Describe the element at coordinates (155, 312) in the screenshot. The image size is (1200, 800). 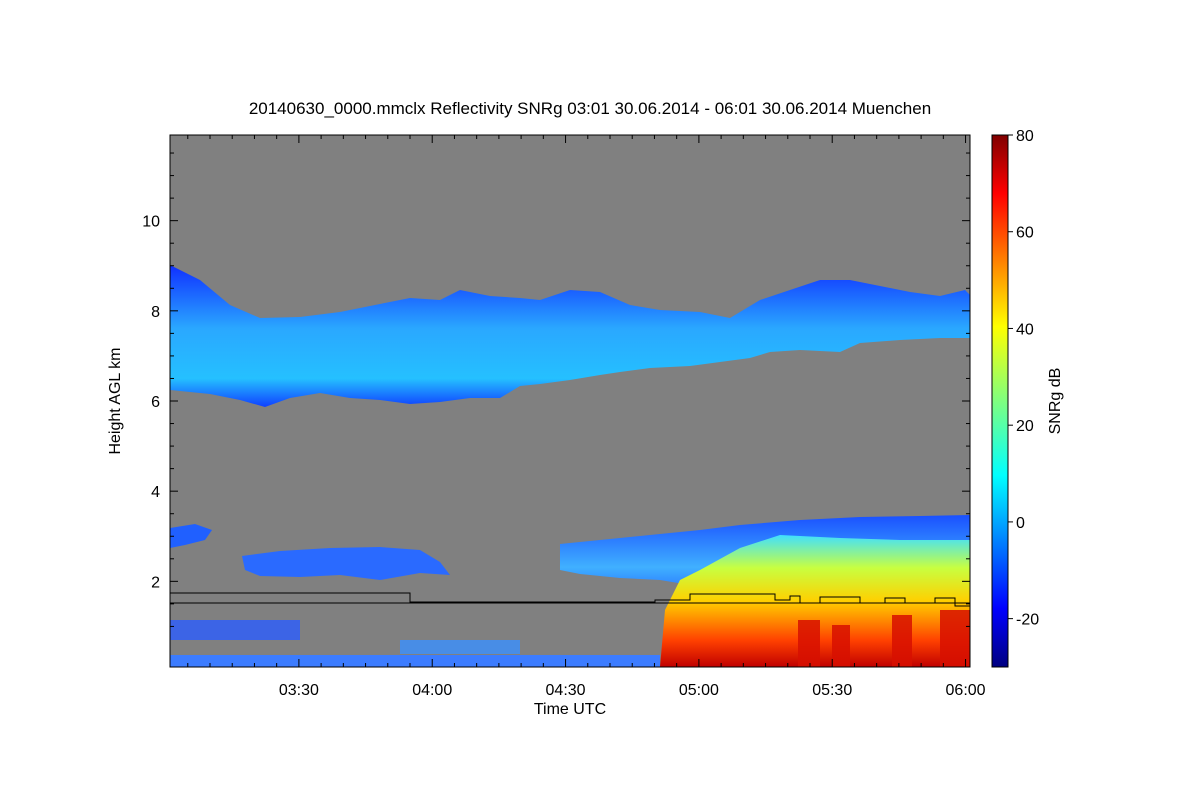
I see `y-tick-label: 8` at that location.